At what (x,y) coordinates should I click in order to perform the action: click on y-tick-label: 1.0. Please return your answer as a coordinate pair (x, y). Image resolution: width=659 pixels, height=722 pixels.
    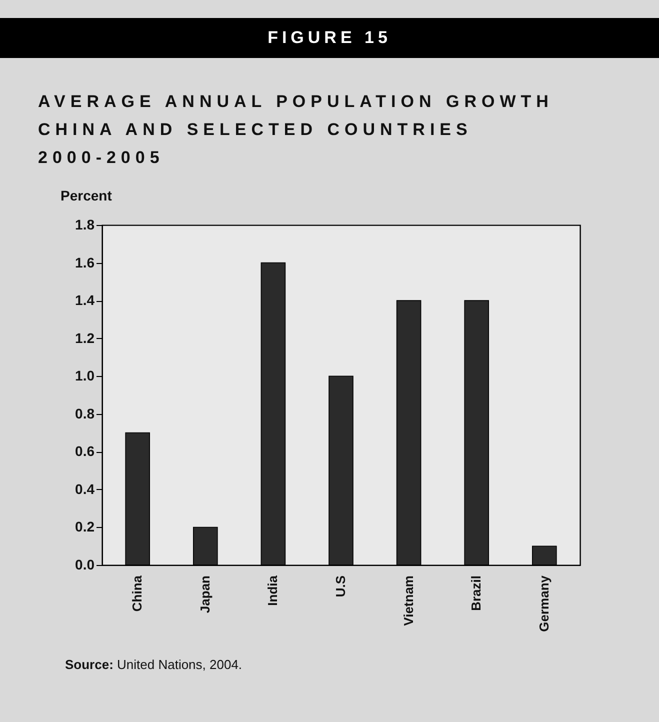
    Looking at the image, I should click on (85, 376).